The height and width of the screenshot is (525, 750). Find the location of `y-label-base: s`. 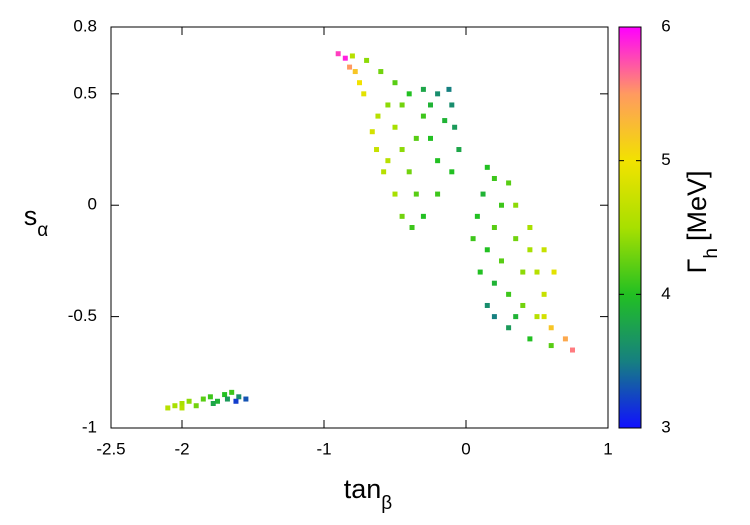

y-label-base: s is located at coordinates (31, 216).